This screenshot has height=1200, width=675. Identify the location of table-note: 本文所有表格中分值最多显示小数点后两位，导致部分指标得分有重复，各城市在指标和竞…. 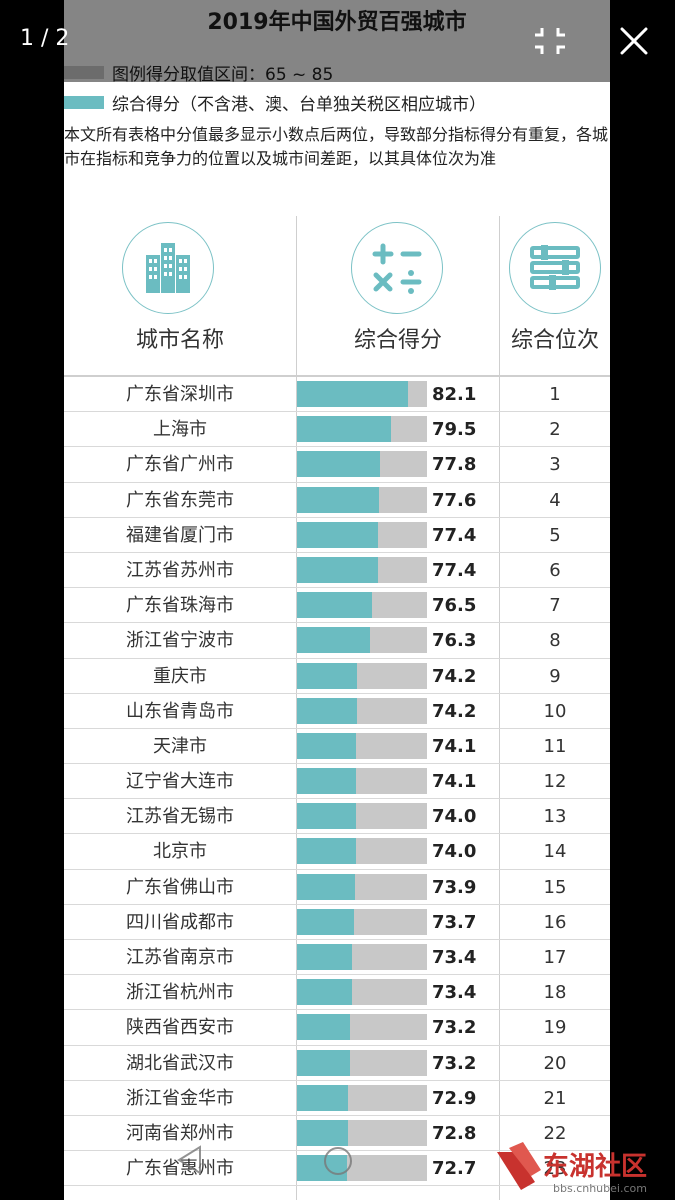
(336, 146).